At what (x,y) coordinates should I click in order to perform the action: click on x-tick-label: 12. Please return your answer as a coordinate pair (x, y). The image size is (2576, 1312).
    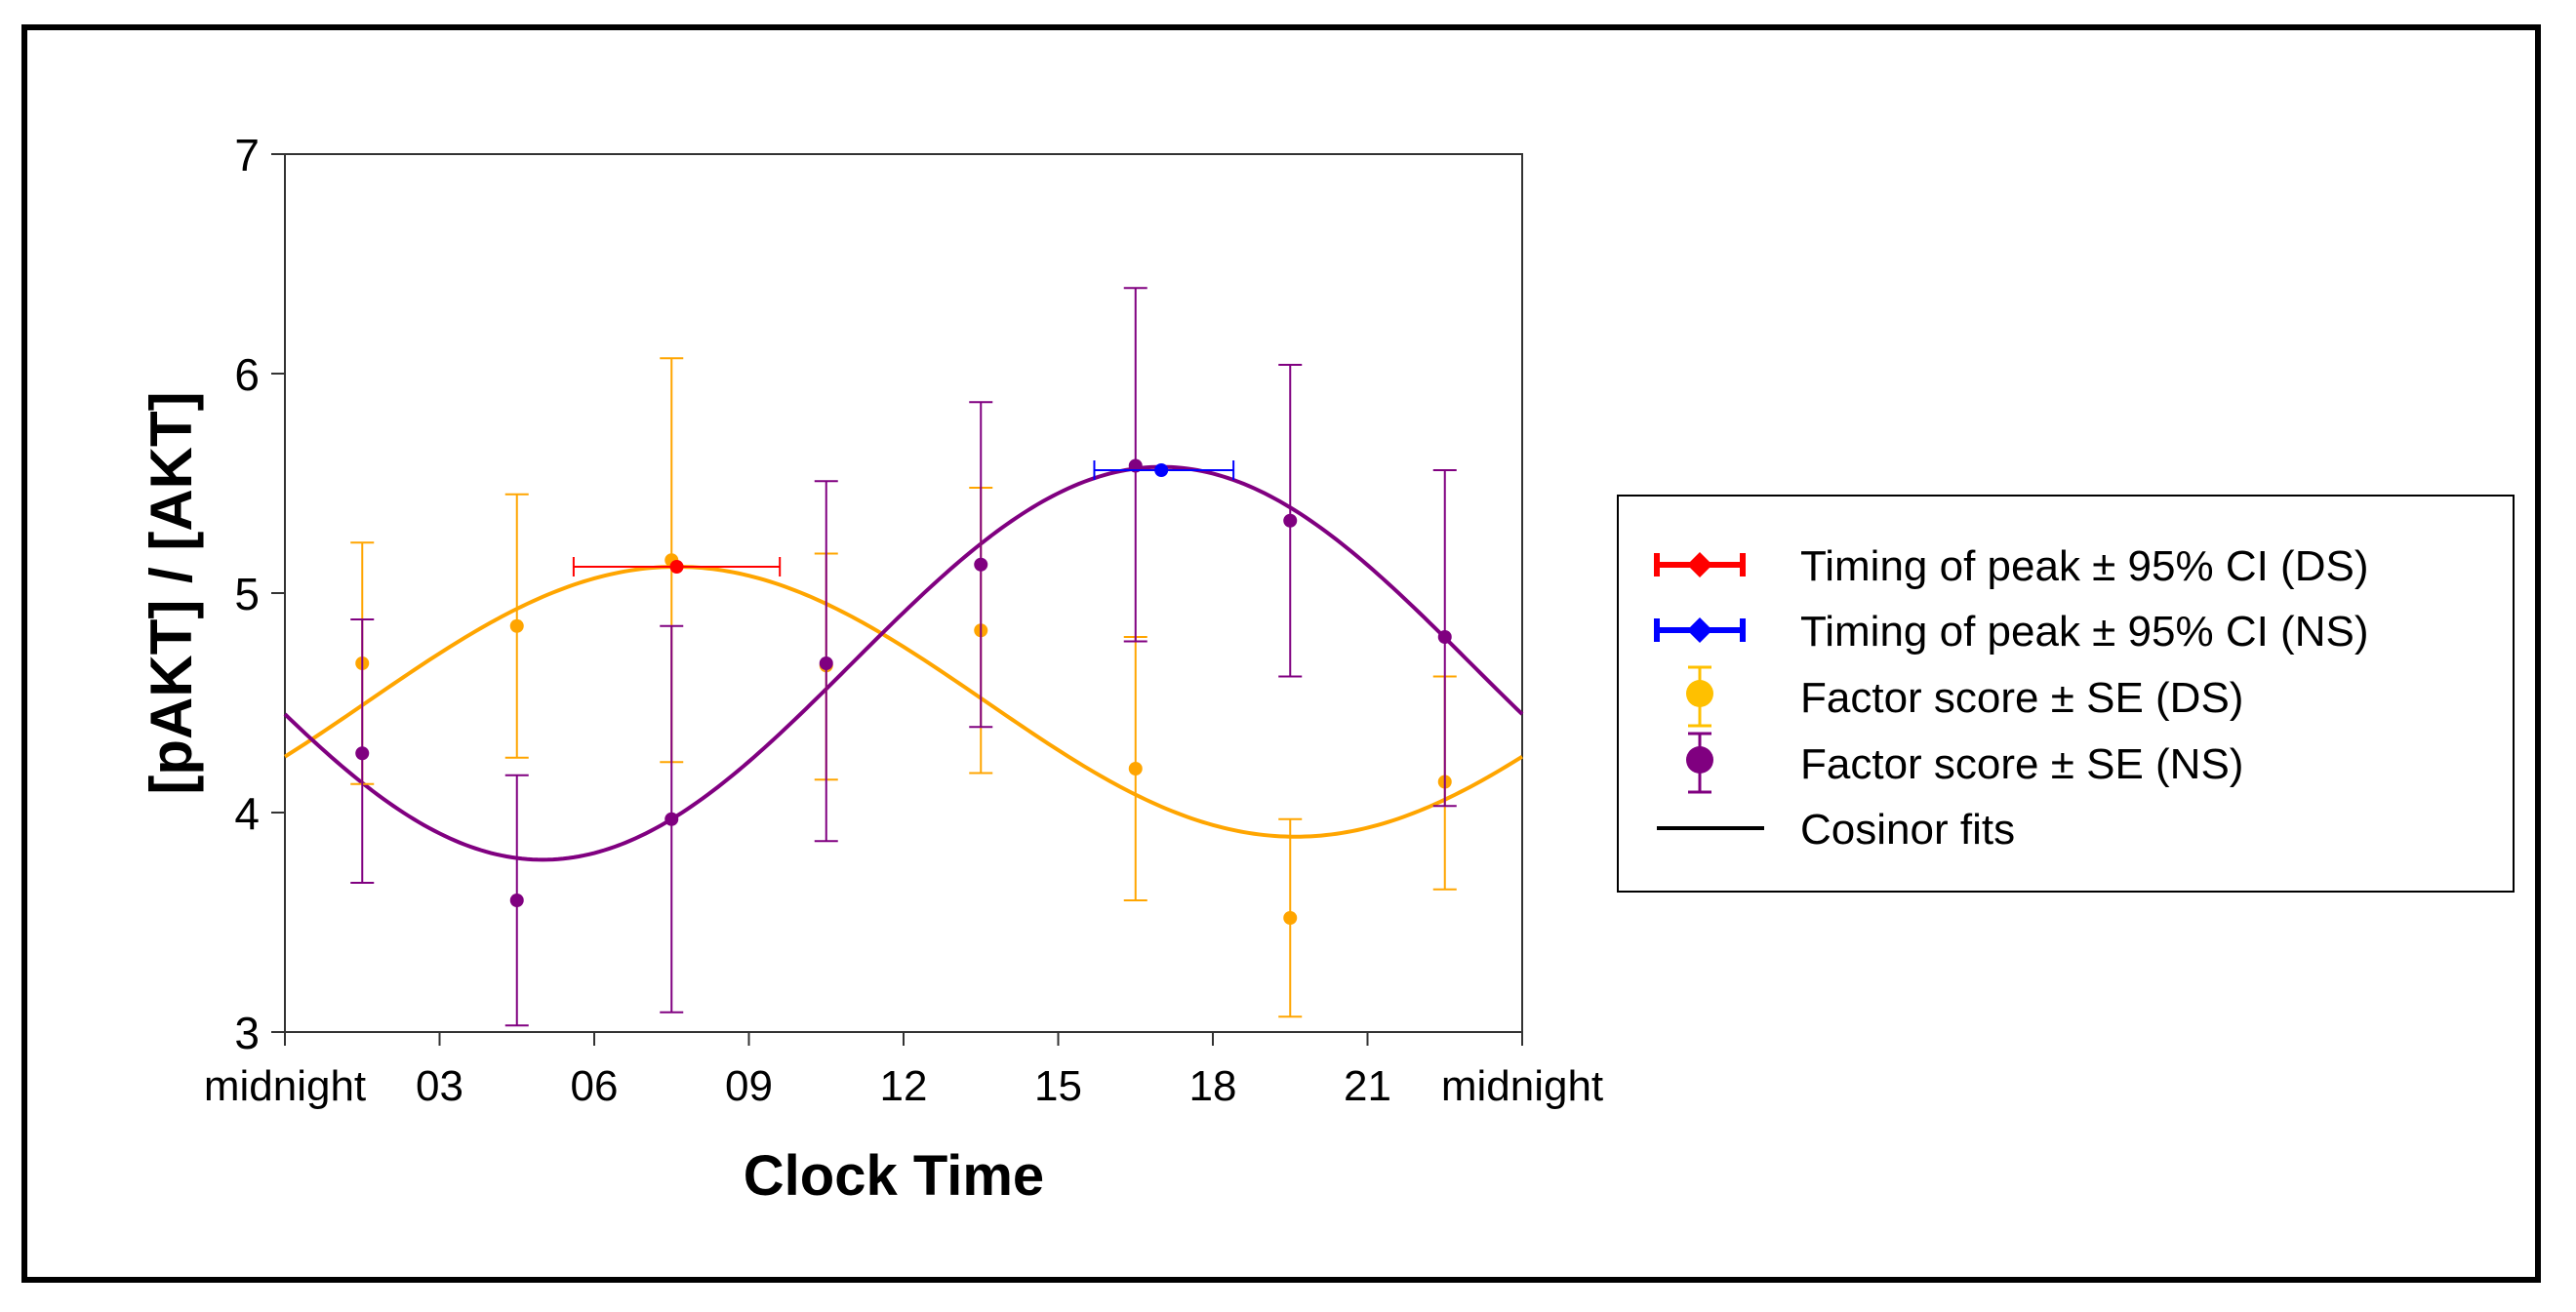
    Looking at the image, I should click on (904, 1086).